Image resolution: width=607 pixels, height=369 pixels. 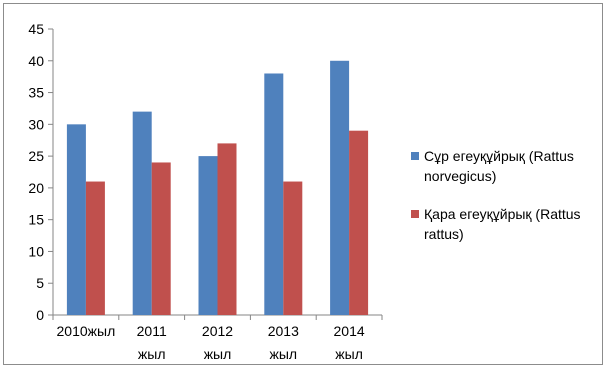 I want to click on legend-entry: Сұр егеуқұйрық (Rattus norvegicus), so click(x=499, y=166).